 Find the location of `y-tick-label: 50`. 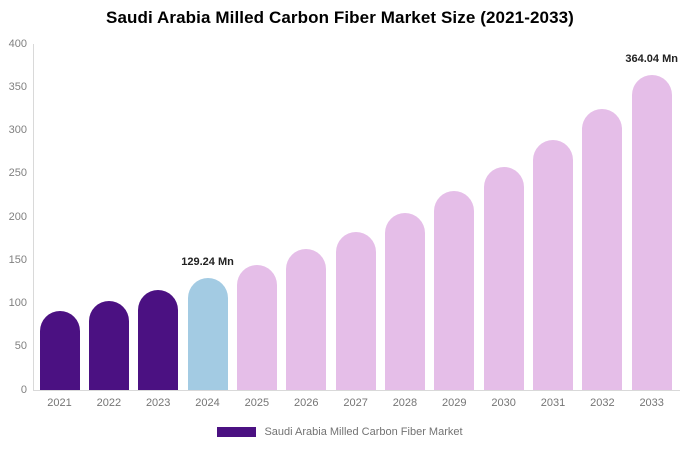

y-tick-label: 50 is located at coordinates (20, 346).